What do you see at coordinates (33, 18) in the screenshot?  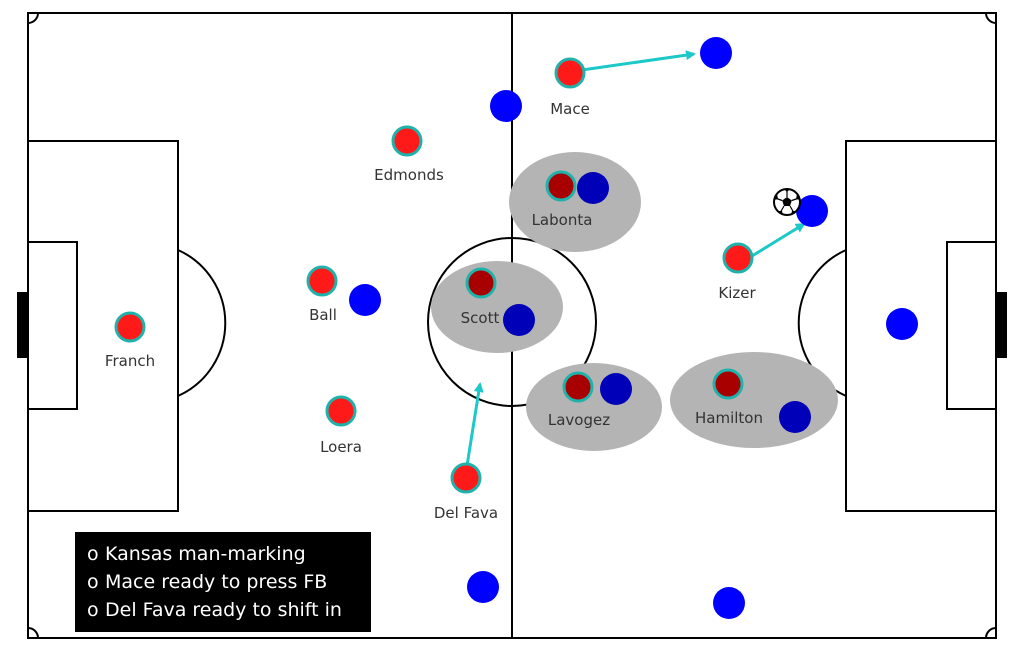 I see `corner-arc-tl` at bounding box center [33, 18].